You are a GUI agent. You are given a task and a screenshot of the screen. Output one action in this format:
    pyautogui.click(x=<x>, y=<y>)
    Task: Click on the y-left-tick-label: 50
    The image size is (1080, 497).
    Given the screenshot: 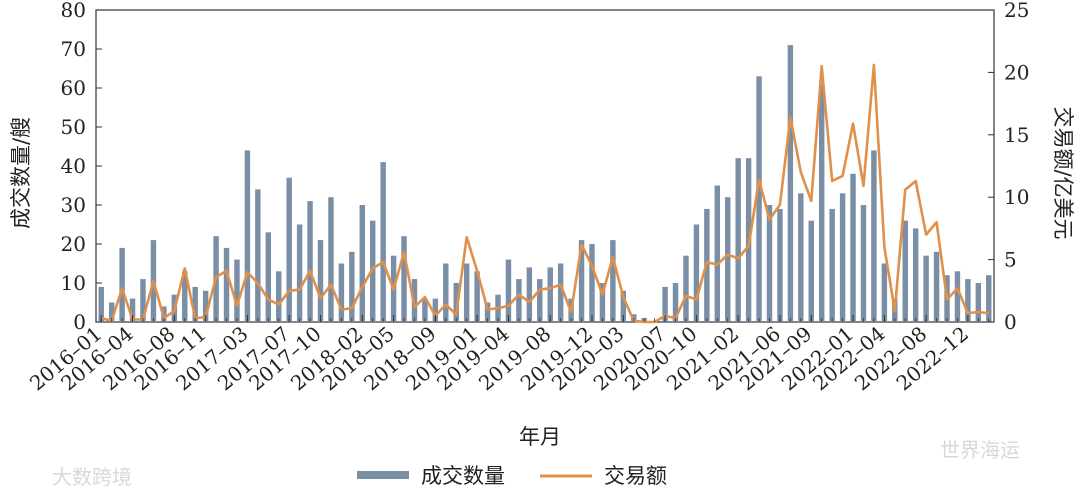 What is the action you would take?
    pyautogui.click(x=73, y=127)
    